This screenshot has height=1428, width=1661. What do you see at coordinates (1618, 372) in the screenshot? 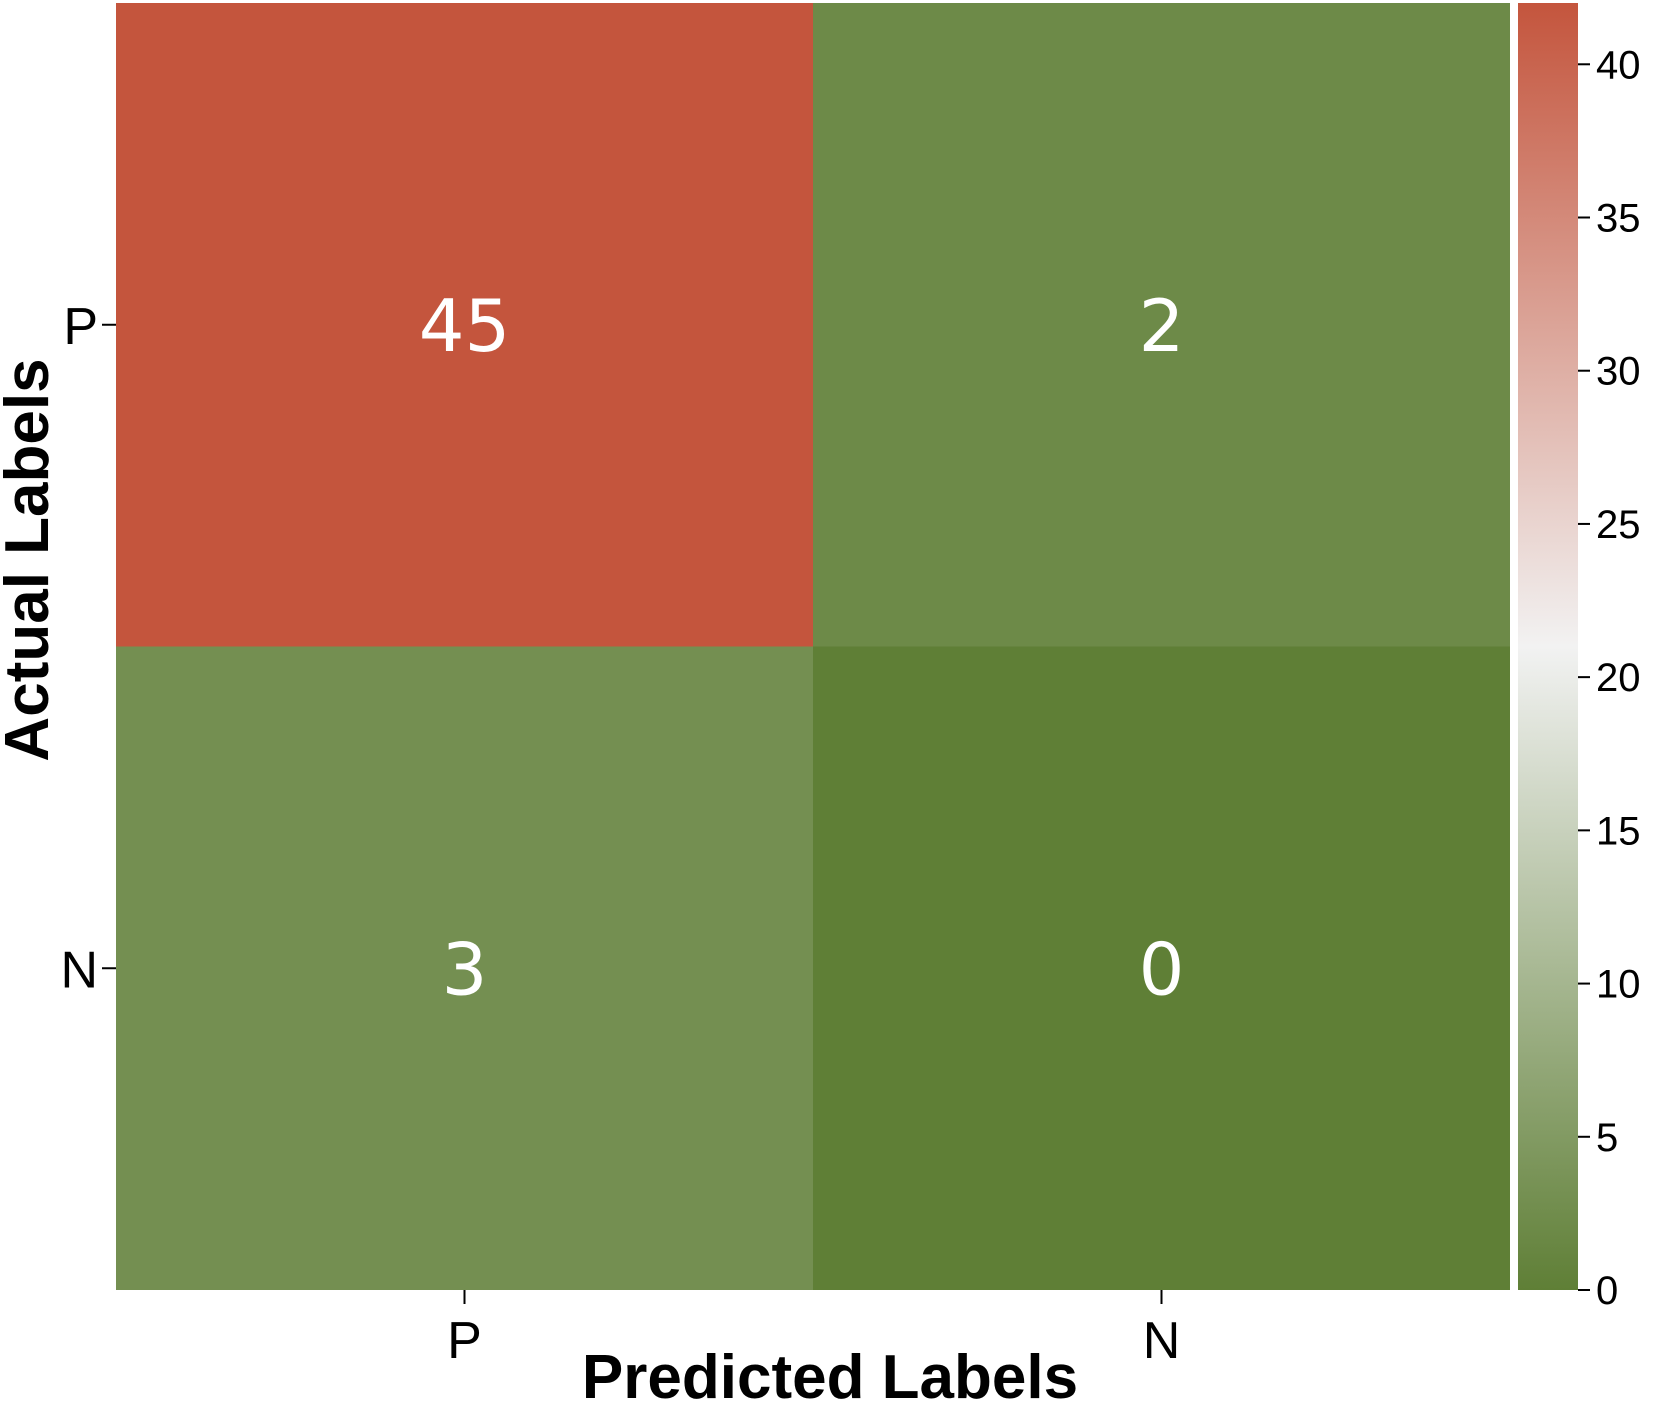
I see `colorbar-tick-label: 30` at bounding box center [1618, 372].